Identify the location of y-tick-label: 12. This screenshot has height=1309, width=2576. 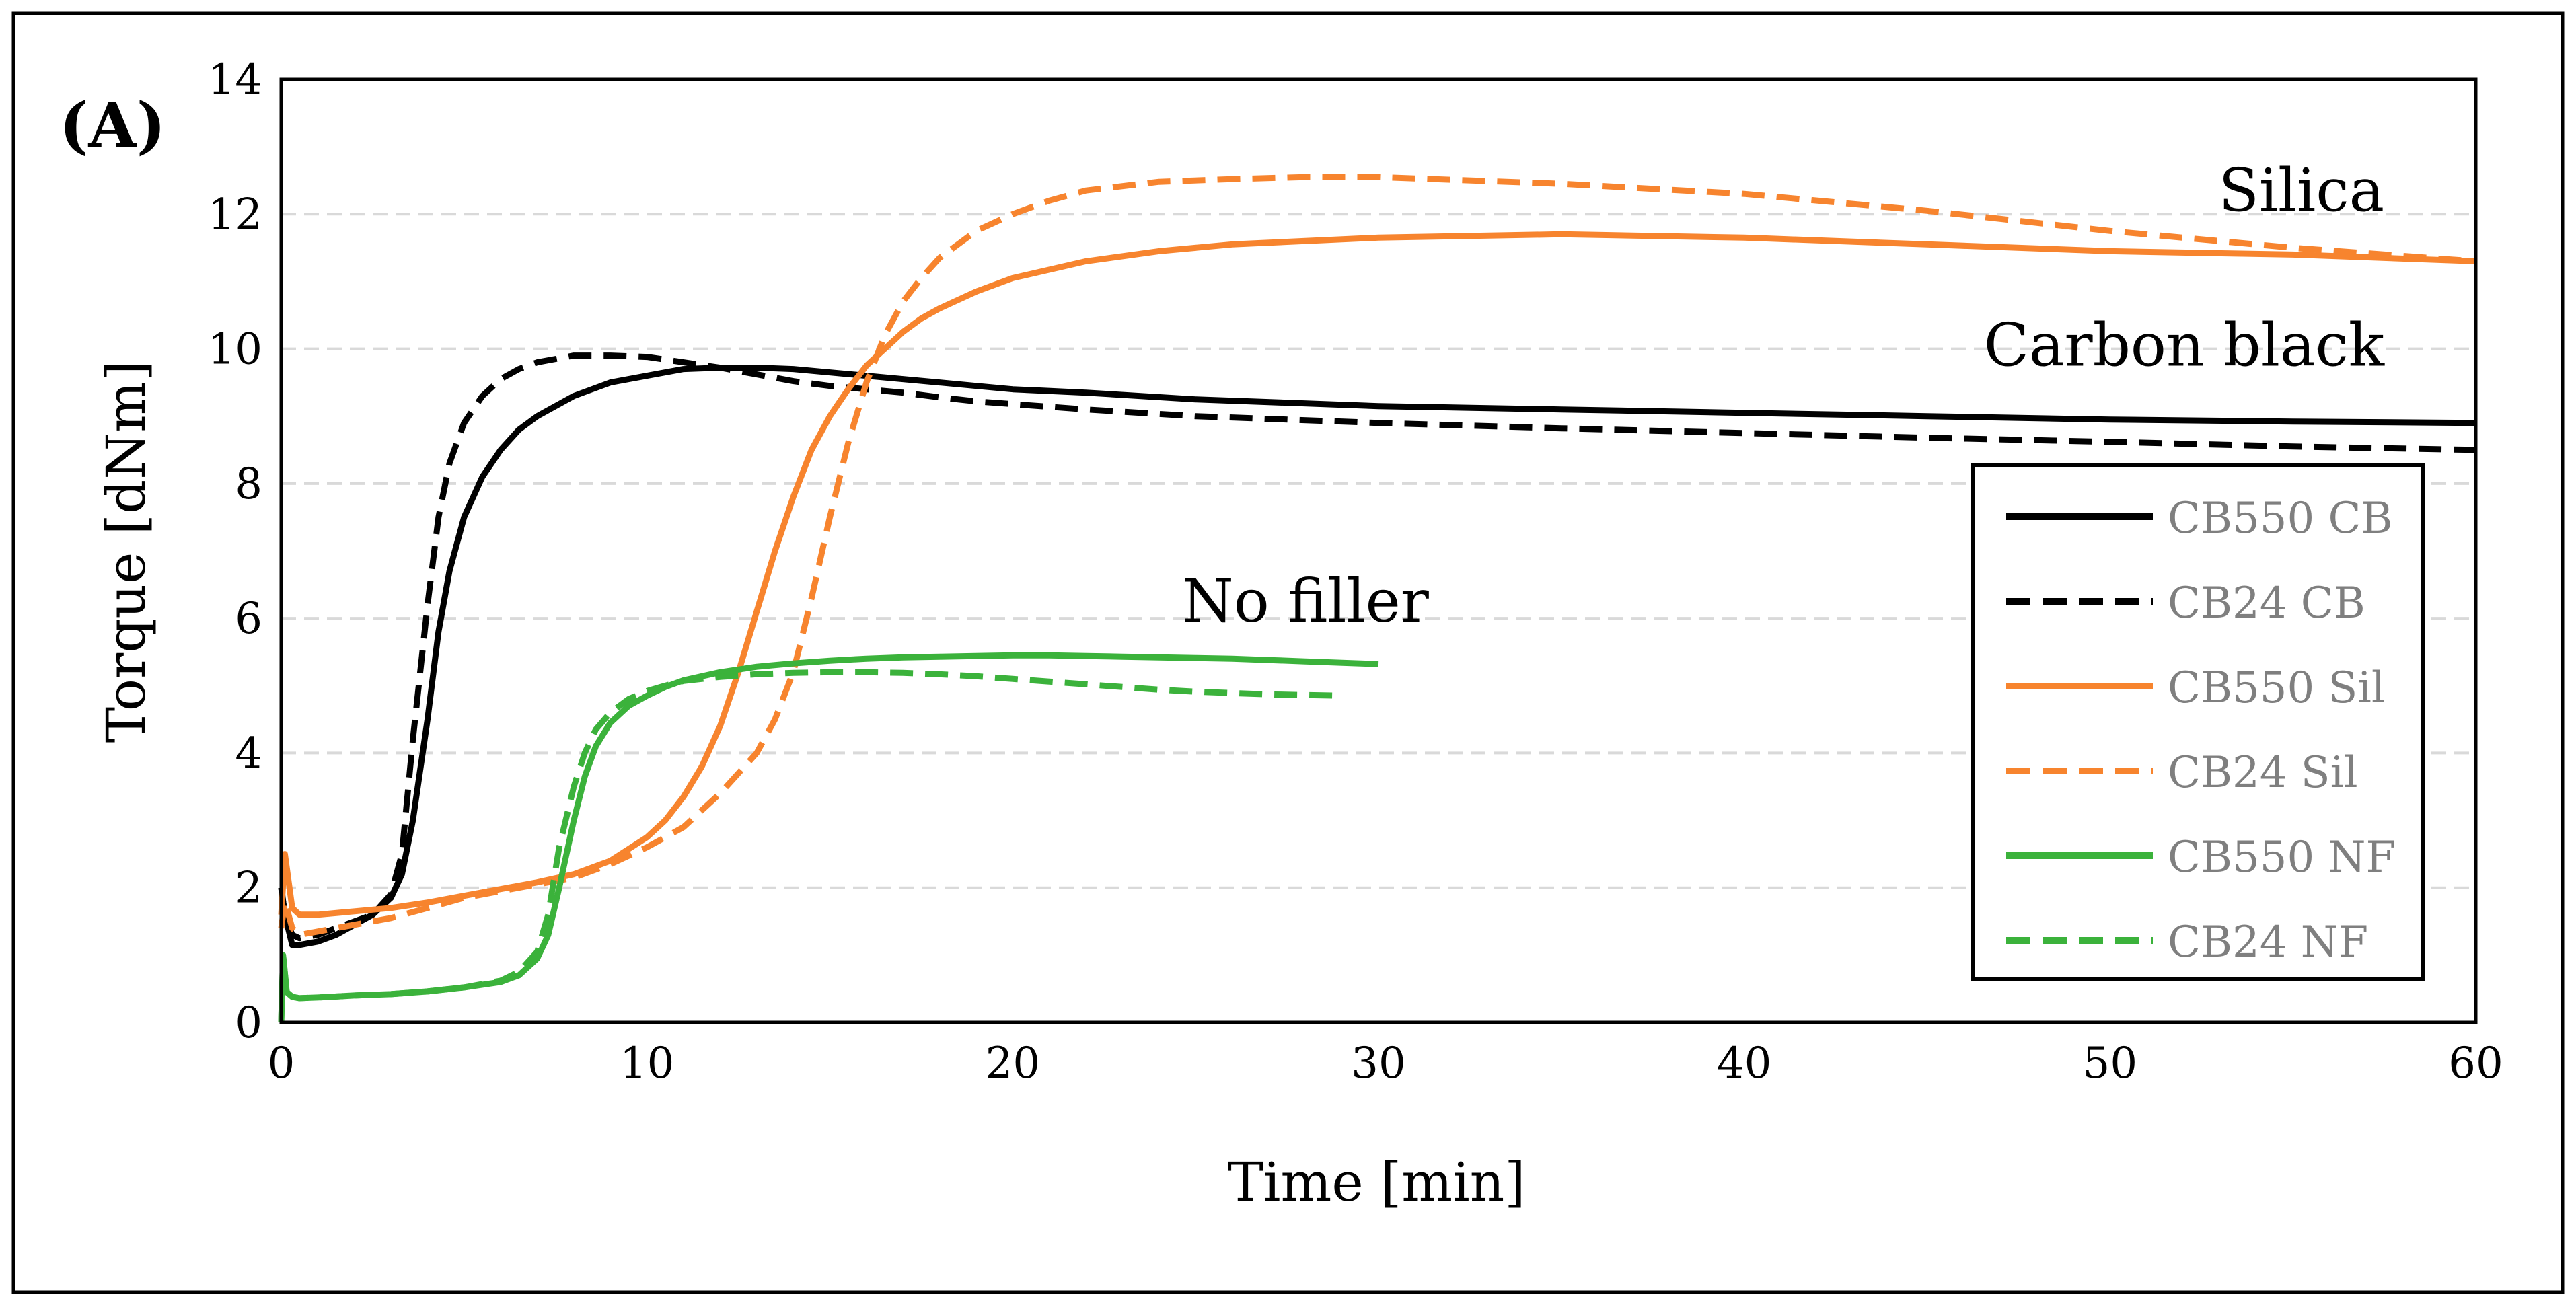
(235, 214).